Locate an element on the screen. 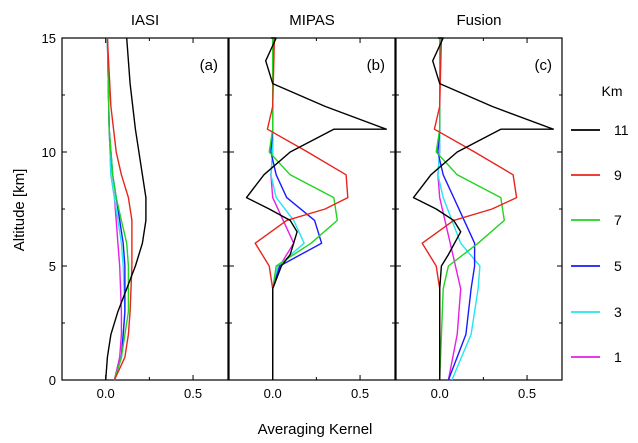  legend-label: 3 is located at coordinates (618, 312).